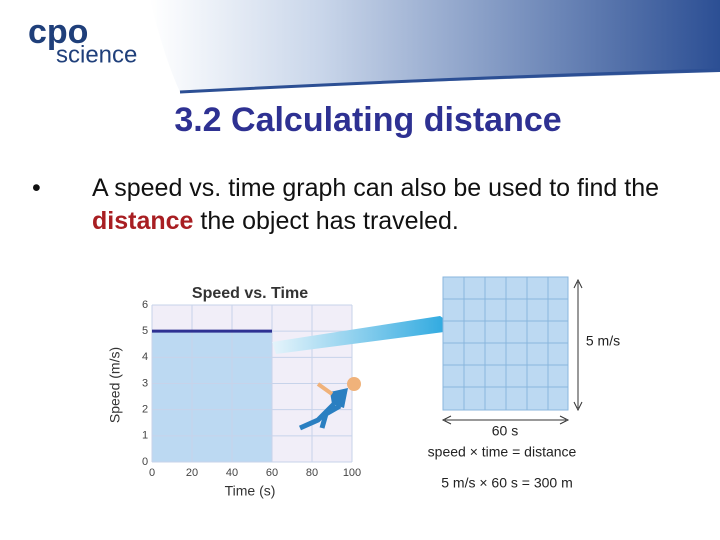  What do you see at coordinates (145, 436) in the screenshot?
I see `y-tick-label: 1` at bounding box center [145, 436].